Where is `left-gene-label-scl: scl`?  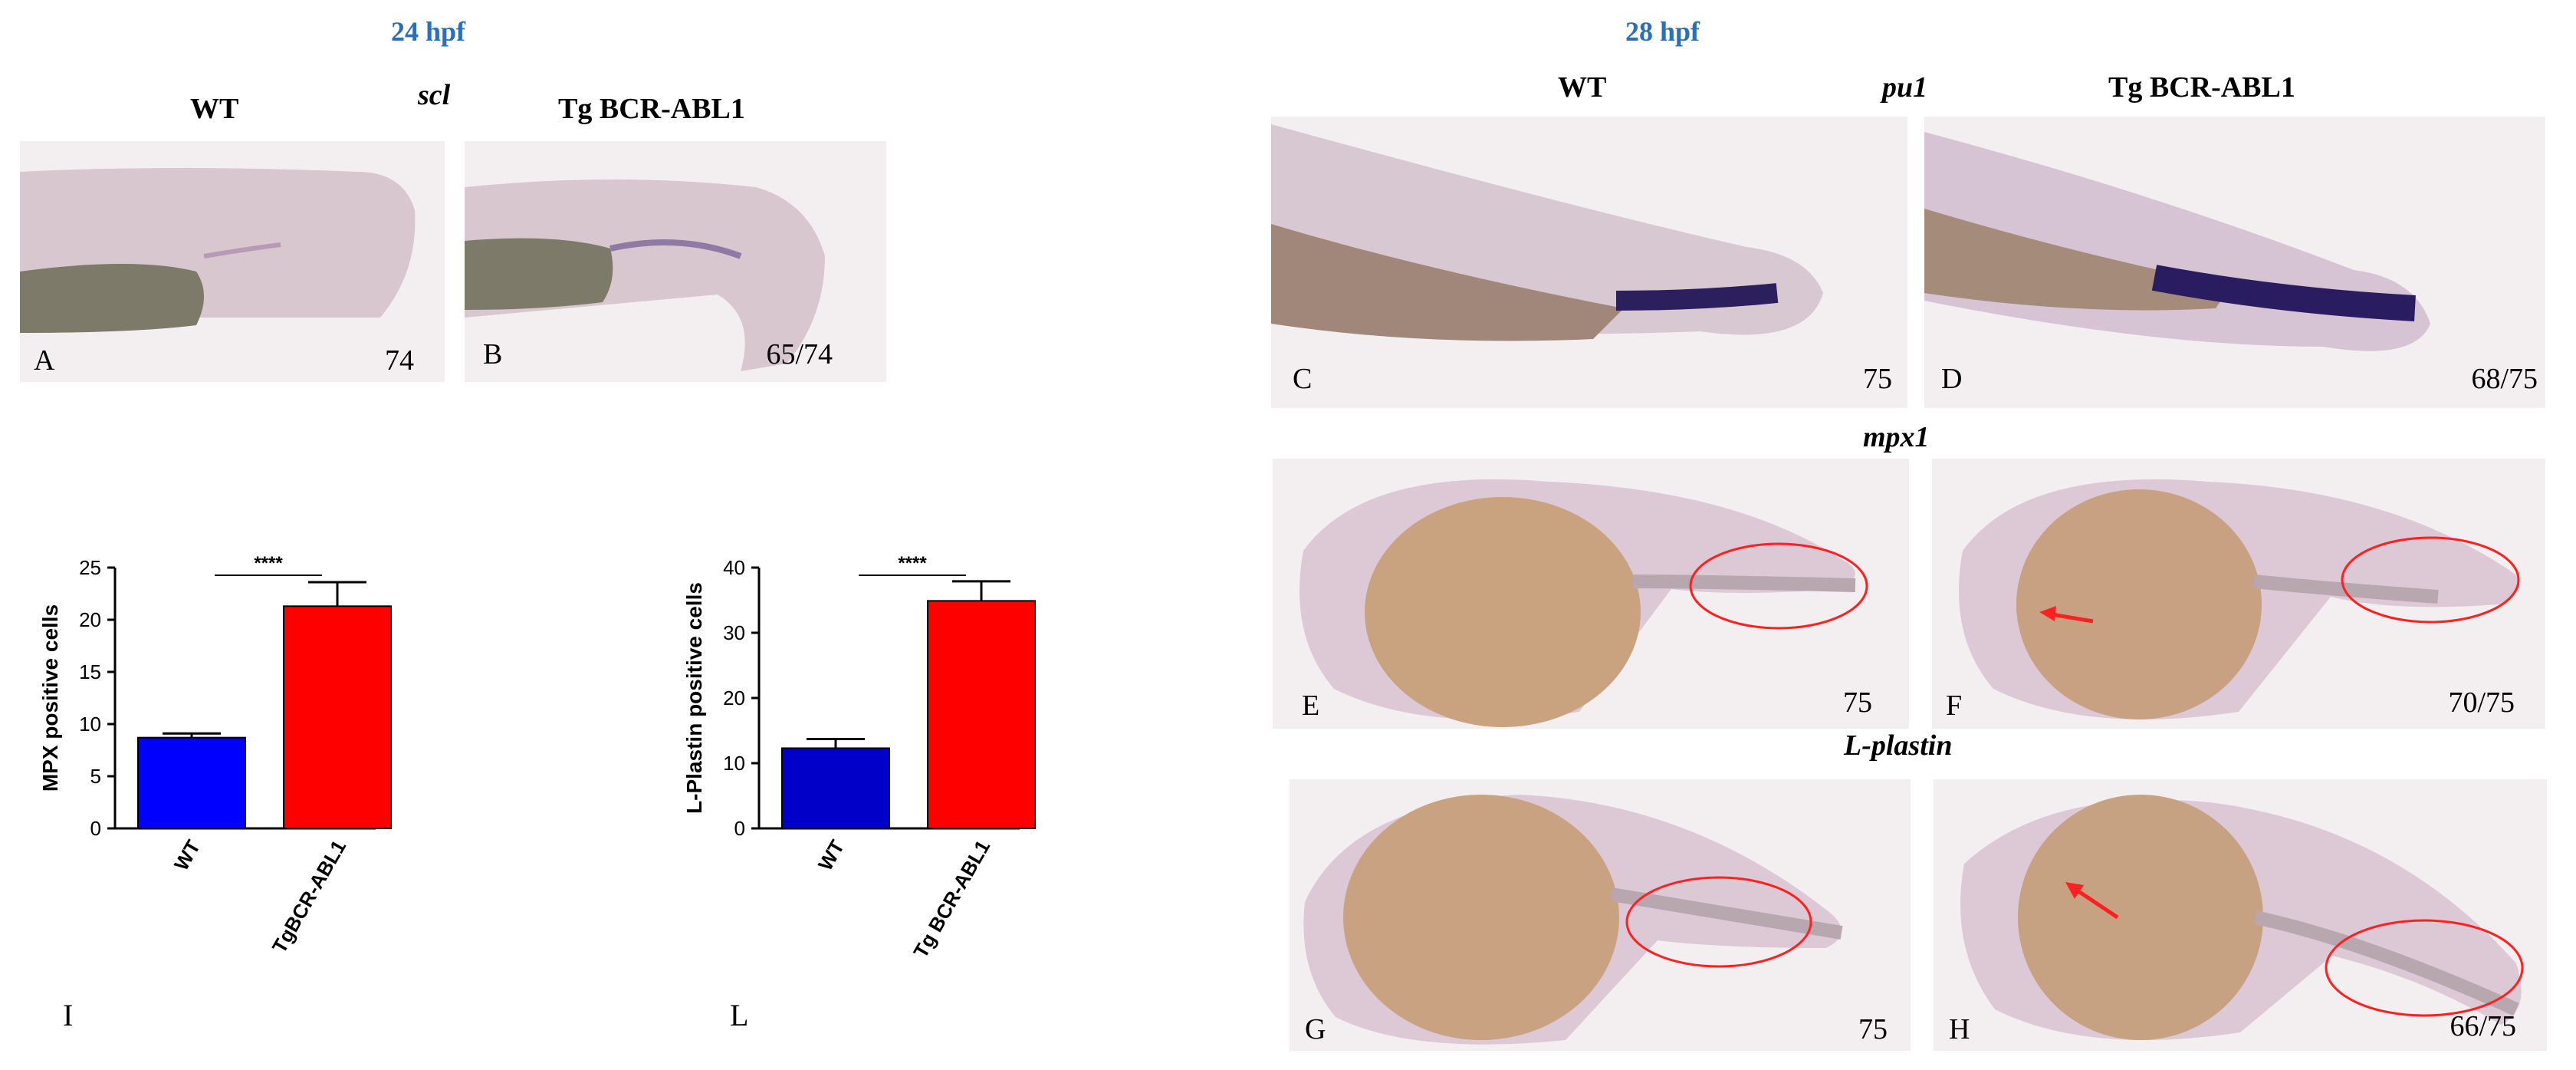 left-gene-label-scl: scl is located at coordinates (435, 95).